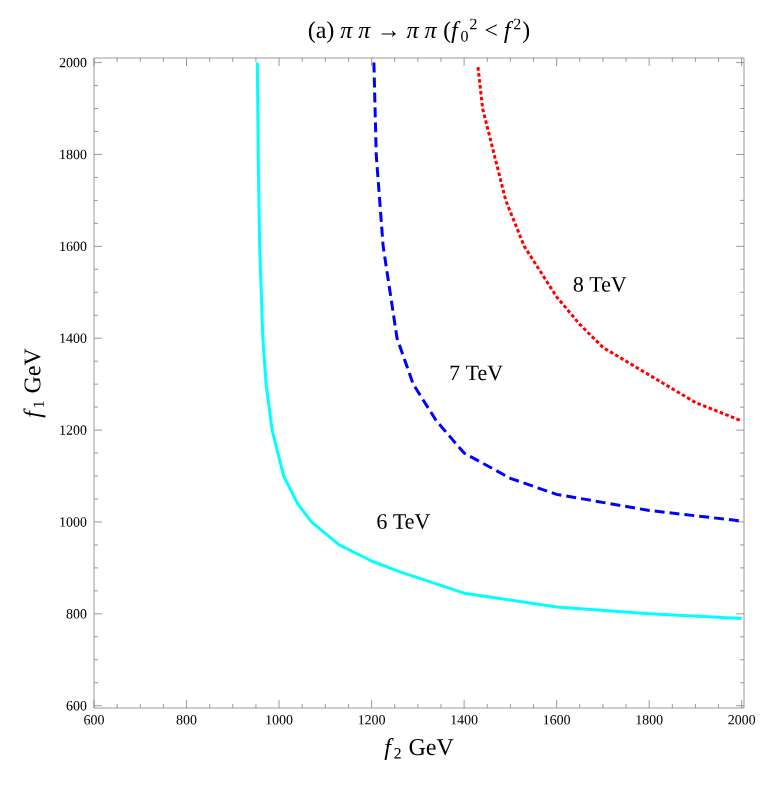 This screenshot has width=764, height=788. What do you see at coordinates (404, 521) in the screenshot?
I see `series-label: 6 TeV` at bounding box center [404, 521].